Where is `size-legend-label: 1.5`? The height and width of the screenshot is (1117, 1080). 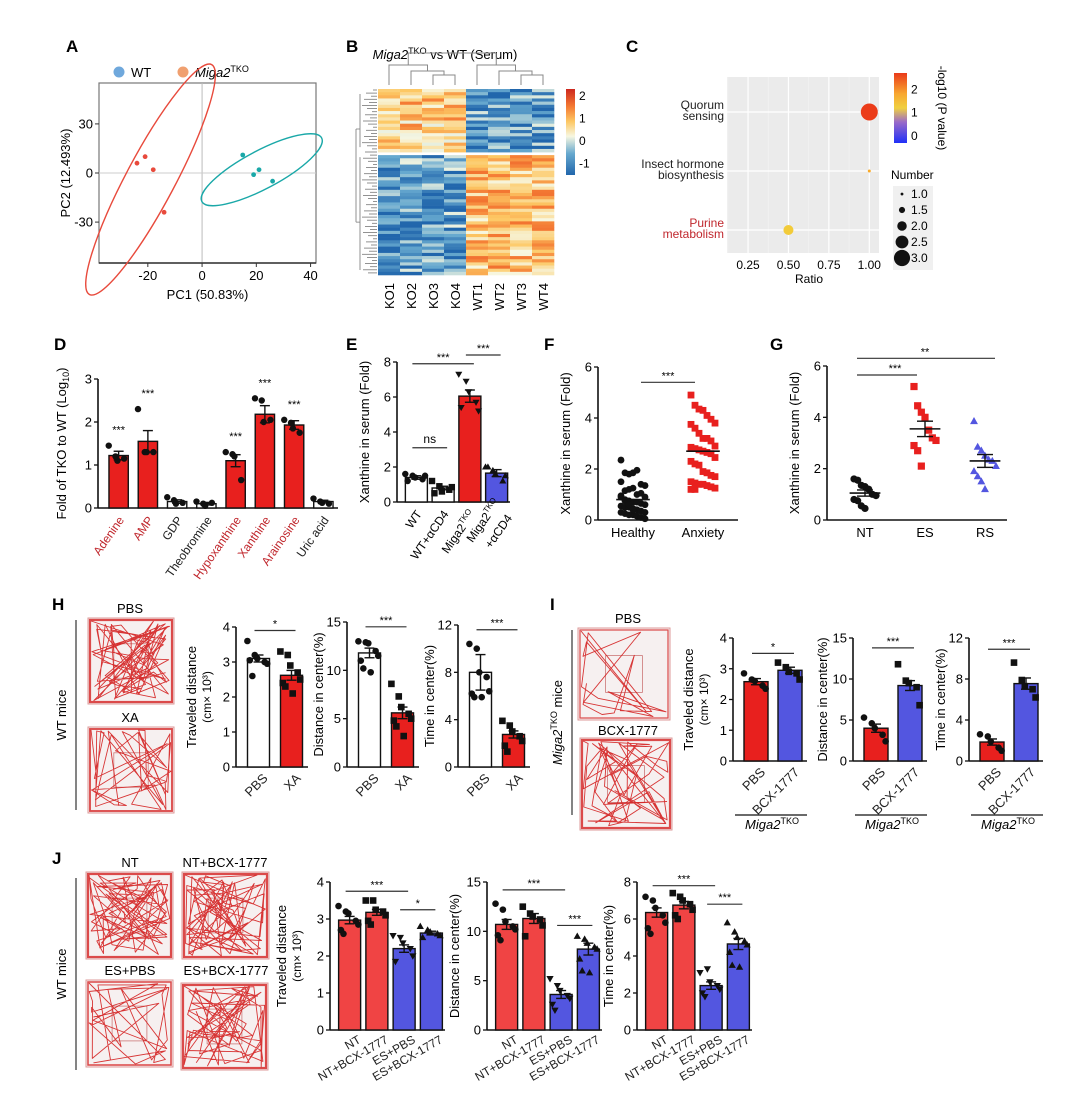
size-legend-label: 1.5 is located at coordinates (919, 210).